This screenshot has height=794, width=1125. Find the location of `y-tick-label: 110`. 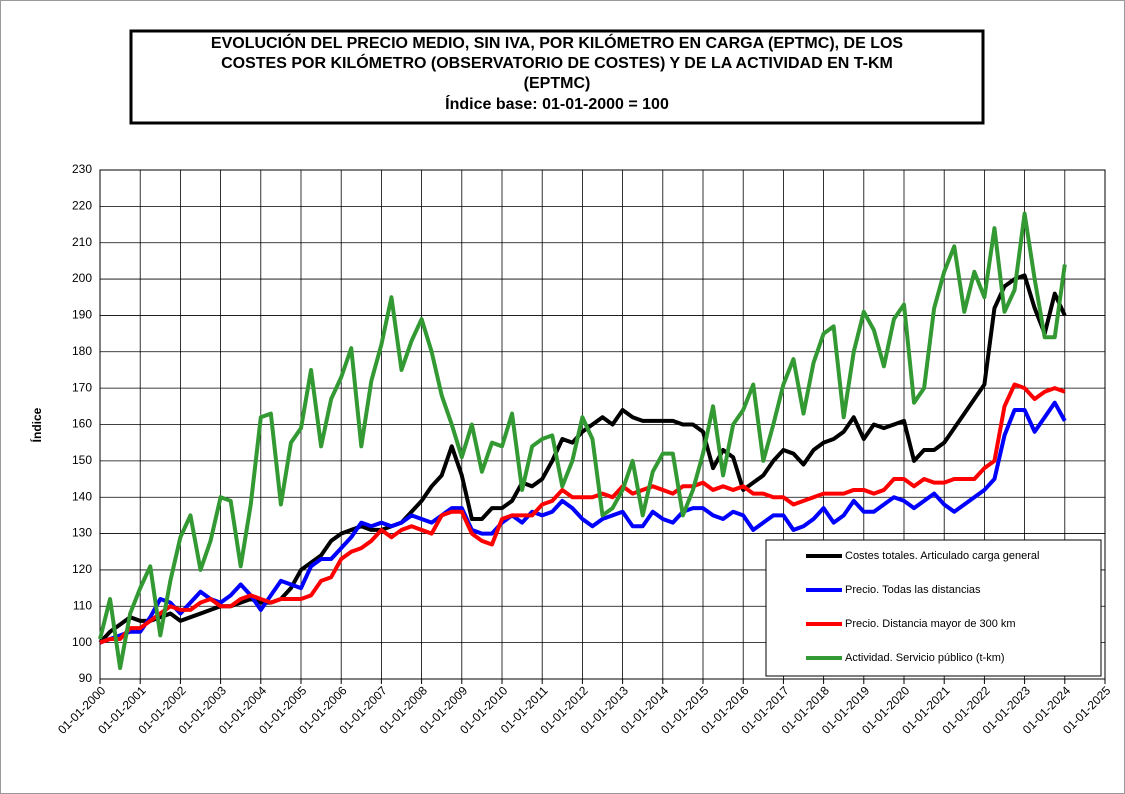

y-tick-label: 110 is located at coordinates (82, 605).